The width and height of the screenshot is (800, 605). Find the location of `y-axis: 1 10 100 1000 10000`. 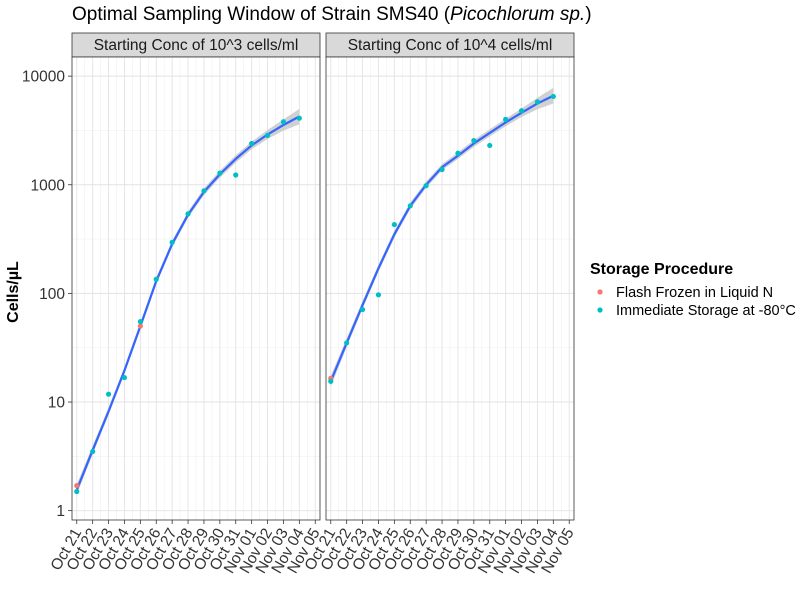

y-axis: 1 10 100 1000 10000 is located at coordinates (47, 294).